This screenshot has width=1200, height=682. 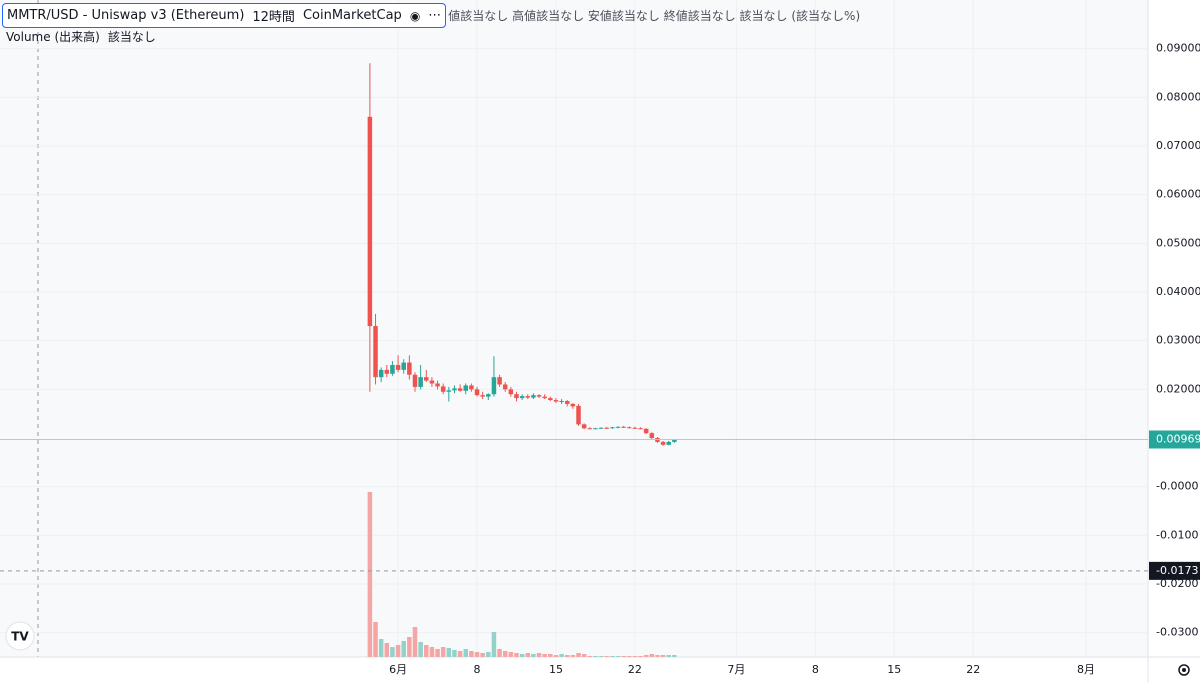 What do you see at coordinates (435, 15) in the screenshot?
I see `more-icon: ⋯` at bounding box center [435, 15].